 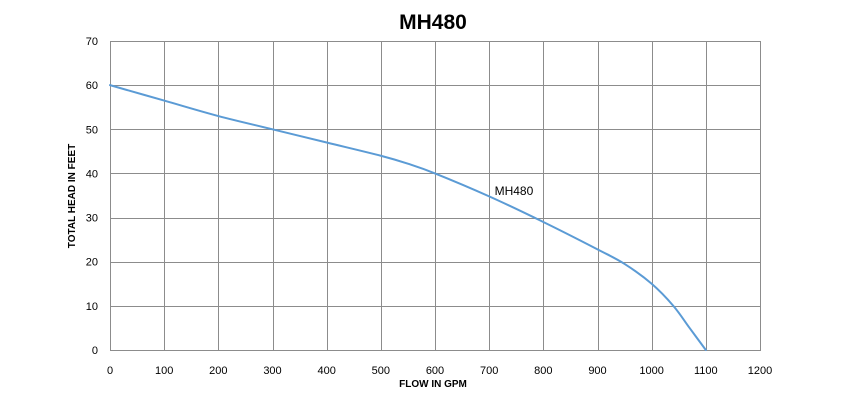 I want to click on annotations: MH480, so click(x=514, y=191).